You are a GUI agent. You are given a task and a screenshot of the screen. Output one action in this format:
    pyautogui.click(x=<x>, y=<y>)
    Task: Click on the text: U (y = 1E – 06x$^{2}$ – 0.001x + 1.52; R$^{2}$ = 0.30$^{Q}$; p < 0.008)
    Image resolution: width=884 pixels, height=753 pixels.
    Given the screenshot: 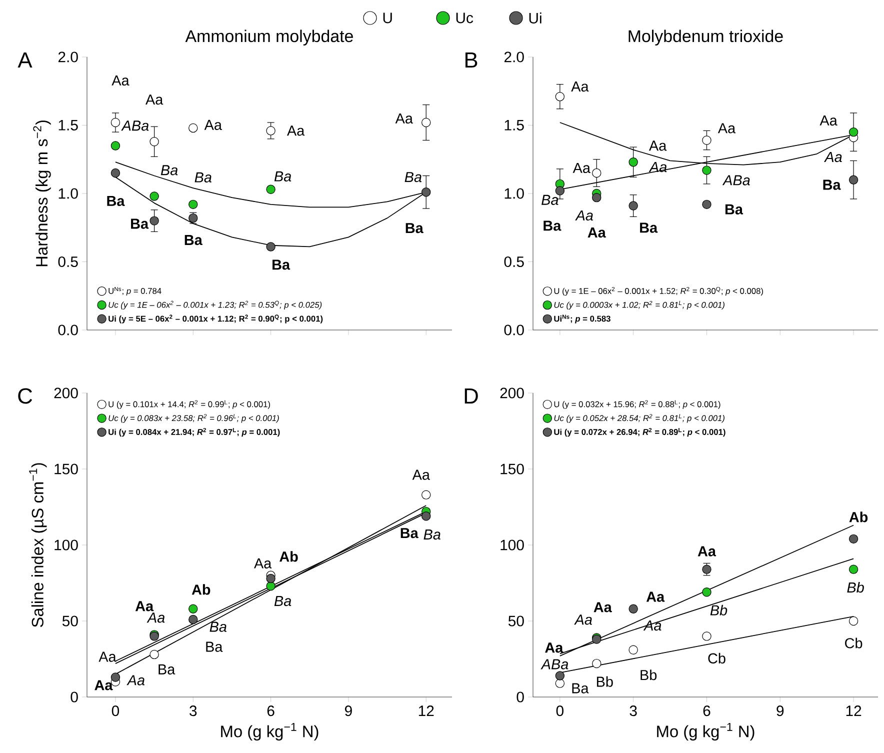 What is the action you would take?
    pyautogui.click(x=658, y=291)
    